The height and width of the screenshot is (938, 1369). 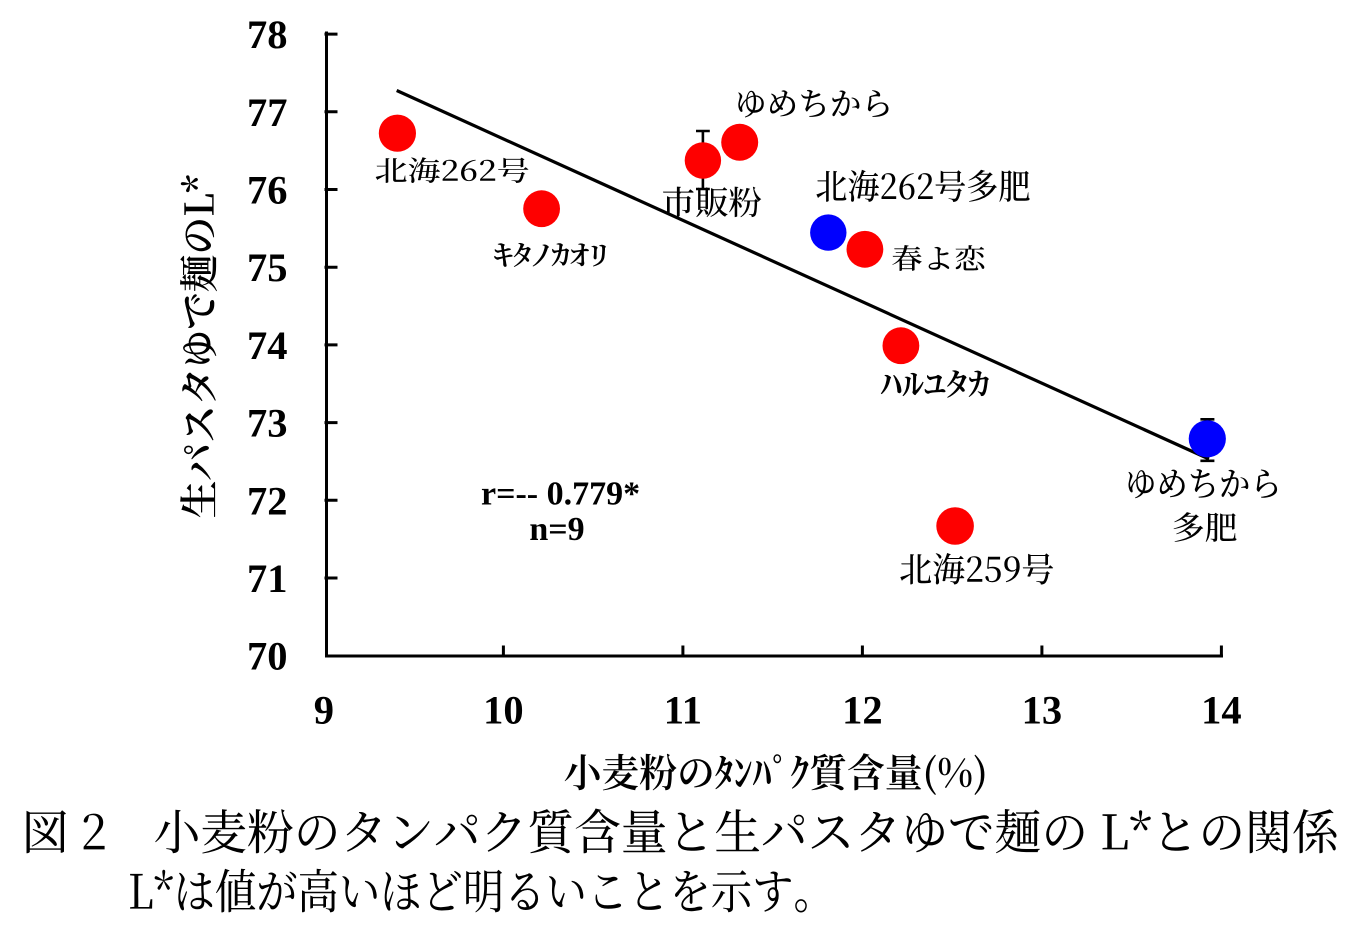 What do you see at coordinates (324, 710) in the screenshot?
I see `svg-text: 9` at bounding box center [324, 710].